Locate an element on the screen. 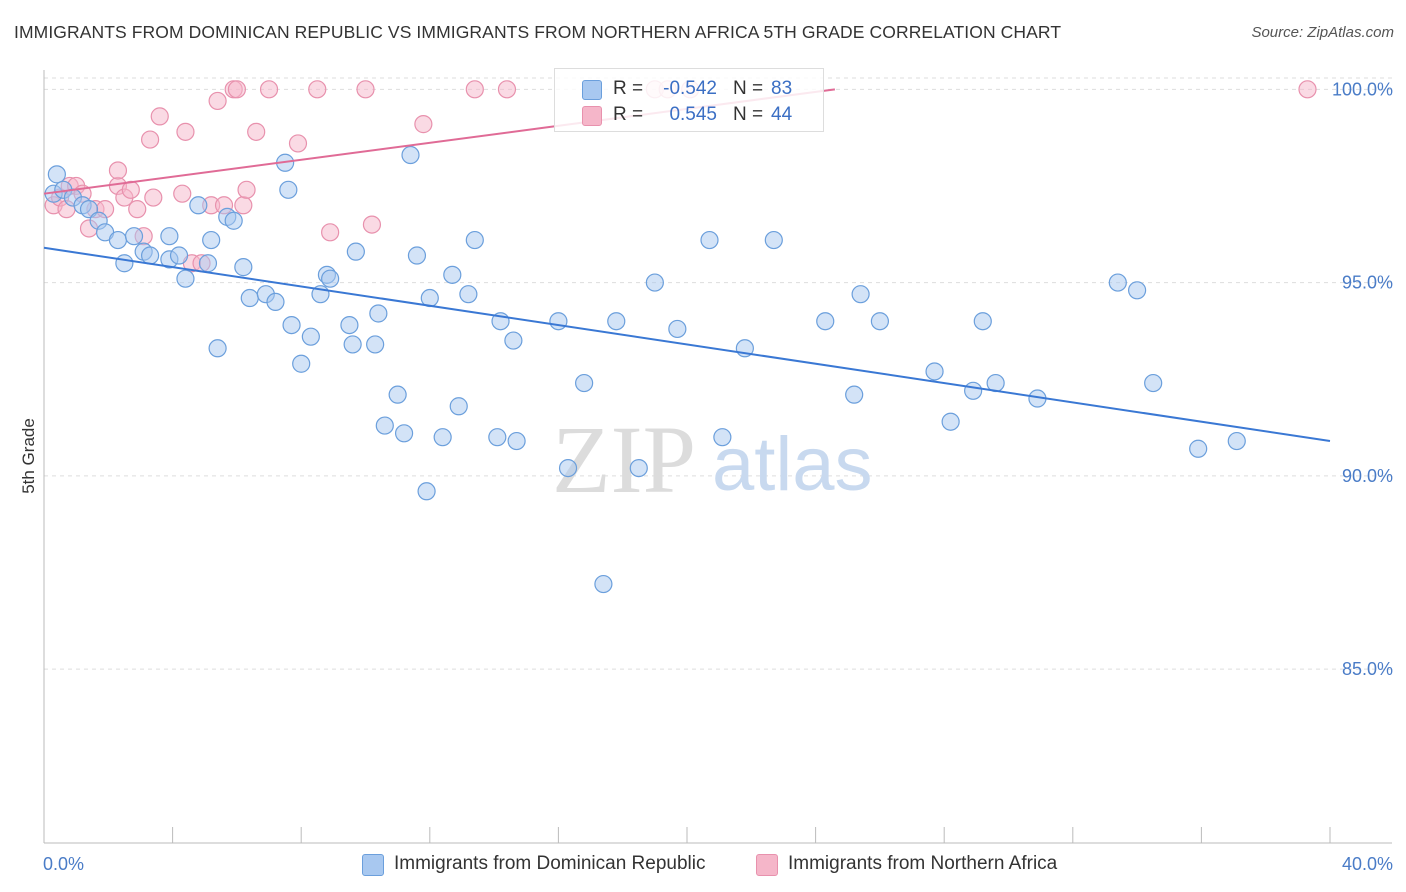 This screenshot has height=892, width=1406. legend-swatch-blue is located at coordinates (373, 865).